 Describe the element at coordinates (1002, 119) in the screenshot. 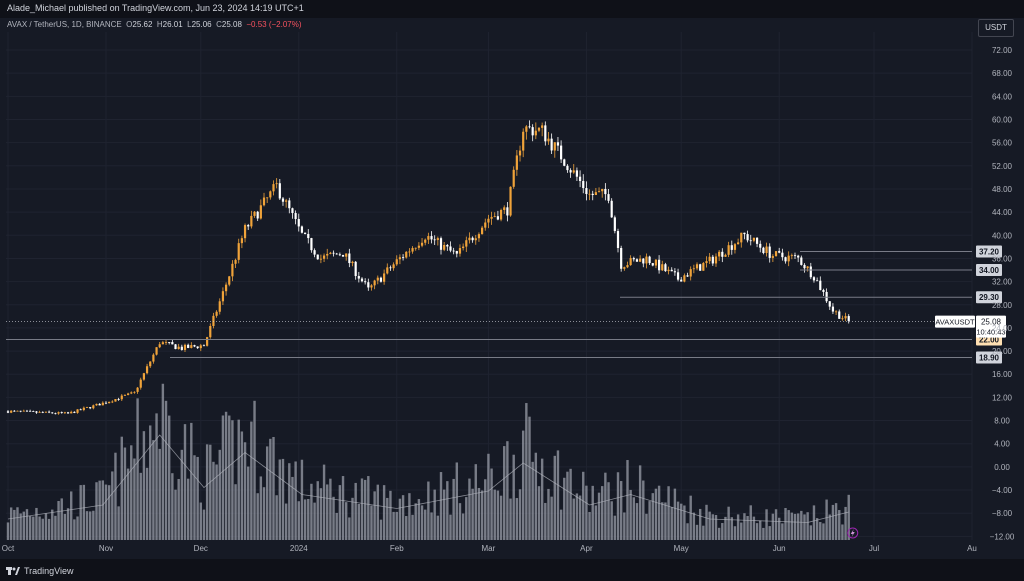

I see `y-tick-label: 60.00` at that location.